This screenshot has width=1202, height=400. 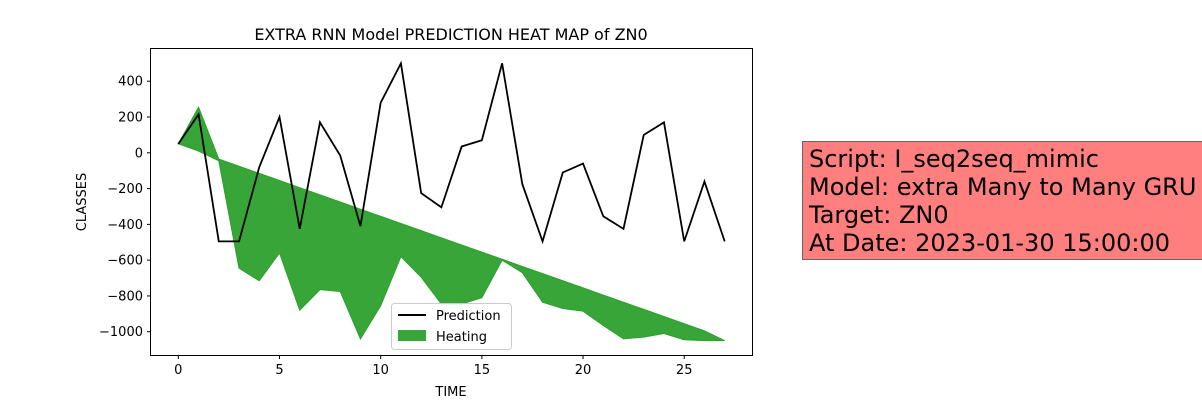 I want to click on legend-heating-swatch, so click(x=412, y=335).